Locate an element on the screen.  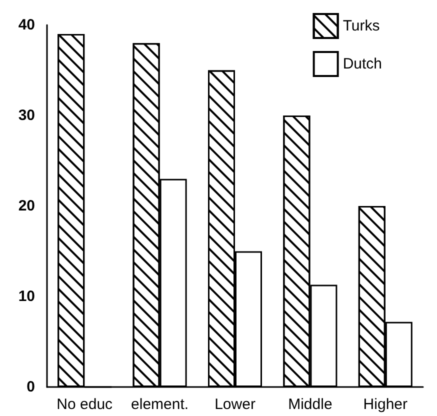
x-tick-label: Middle is located at coordinates (310, 404).